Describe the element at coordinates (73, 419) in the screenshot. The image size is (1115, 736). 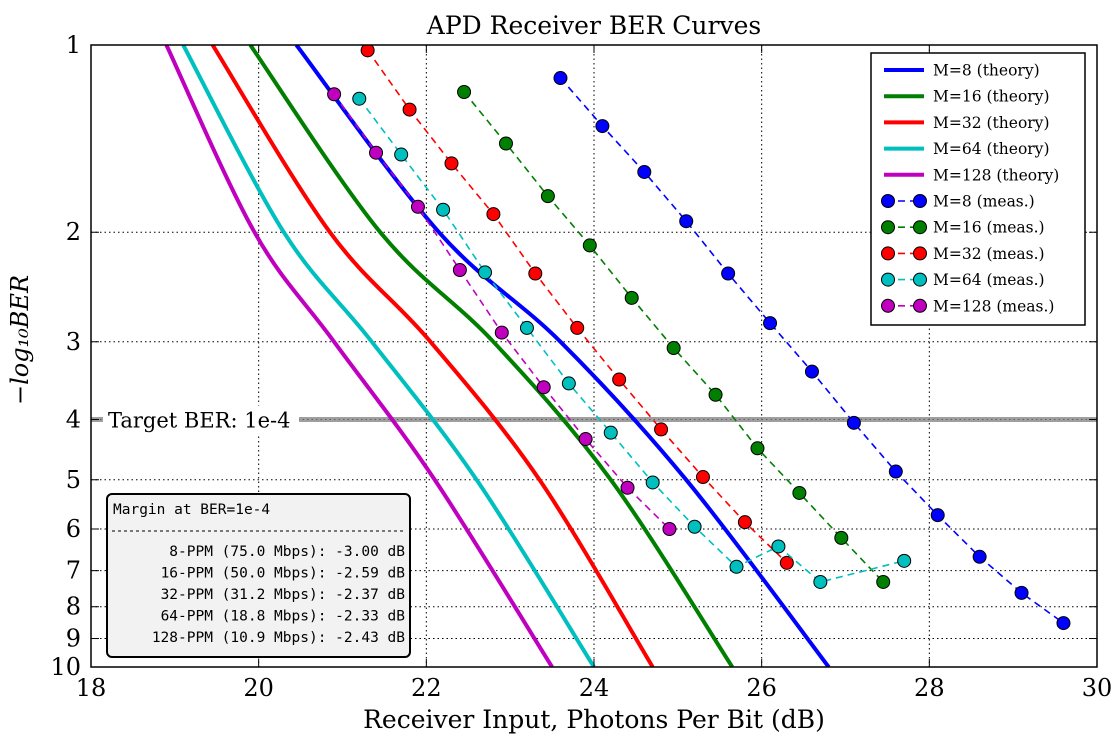
I see `y-tick-label: 4` at that location.